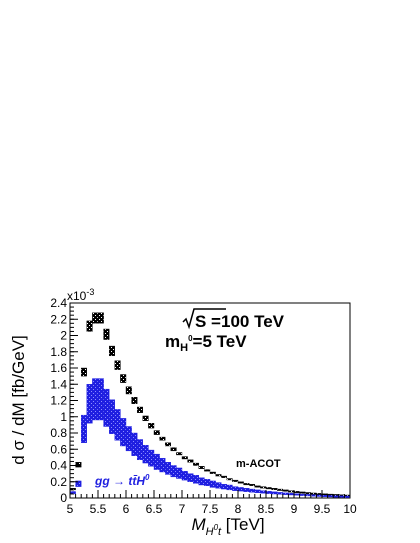 This screenshot has width=420, height=543. Describe the element at coordinates (58, 401) in the screenshot. I see `y-tick-label: 1.2` at that location.